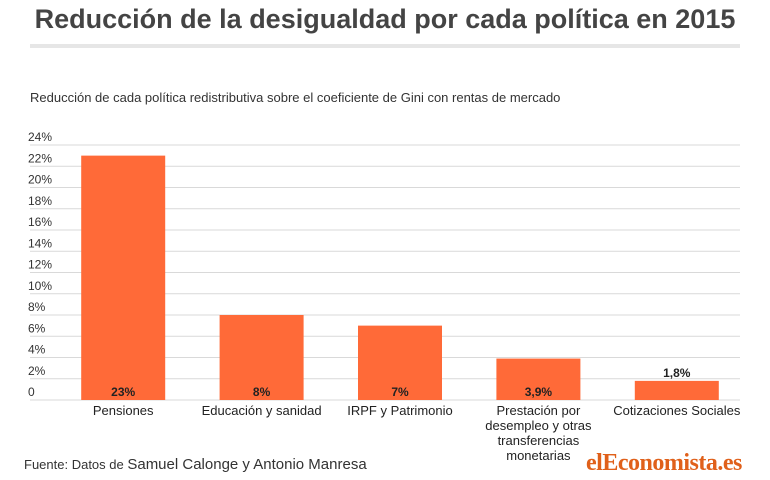 The width and height of the screenshot is (770, 480). I want to click on y-tick-label: 4%, so click(37, 350).